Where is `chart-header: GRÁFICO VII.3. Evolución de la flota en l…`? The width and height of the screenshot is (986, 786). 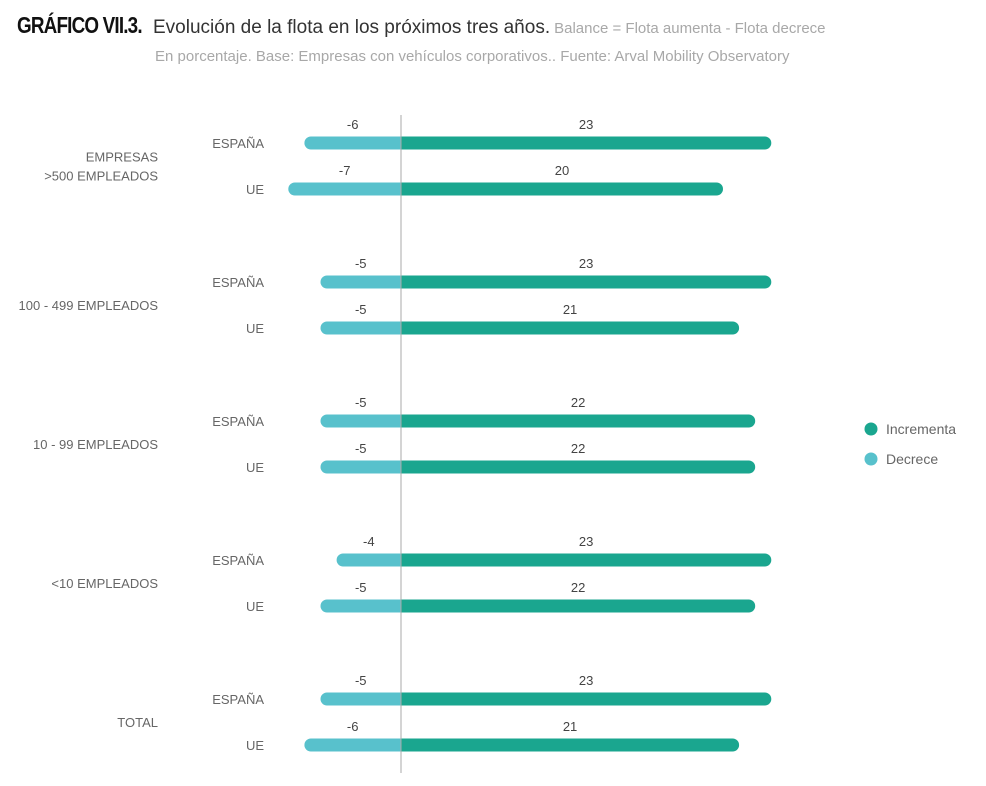 chart-header: GRÁFICO VII.3. Evolución de la flota en l… is located at coordinates (497, 25).